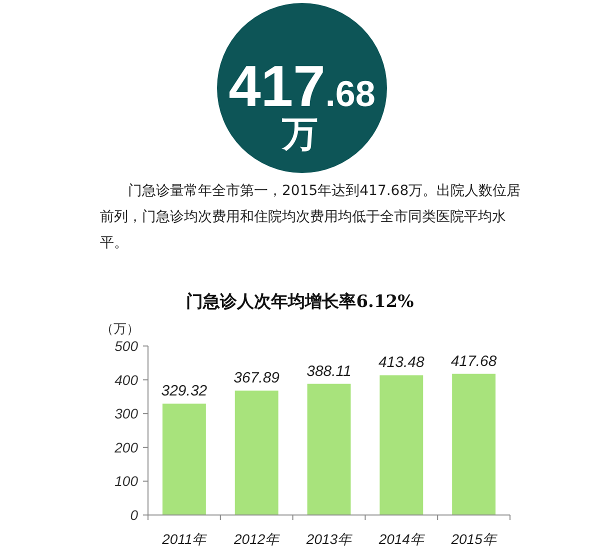 The height and width of the screenshot is (555, 600). What do you see at coordinates (311, 217) in the screenshot?
I see `text: 门急诊量常年全市第一，2015年达到417.68万。出院人数位居前列，门急诊均次费用和住院均次费用均低于全市同类医院平均水平。` at bounding box center [311, 217].